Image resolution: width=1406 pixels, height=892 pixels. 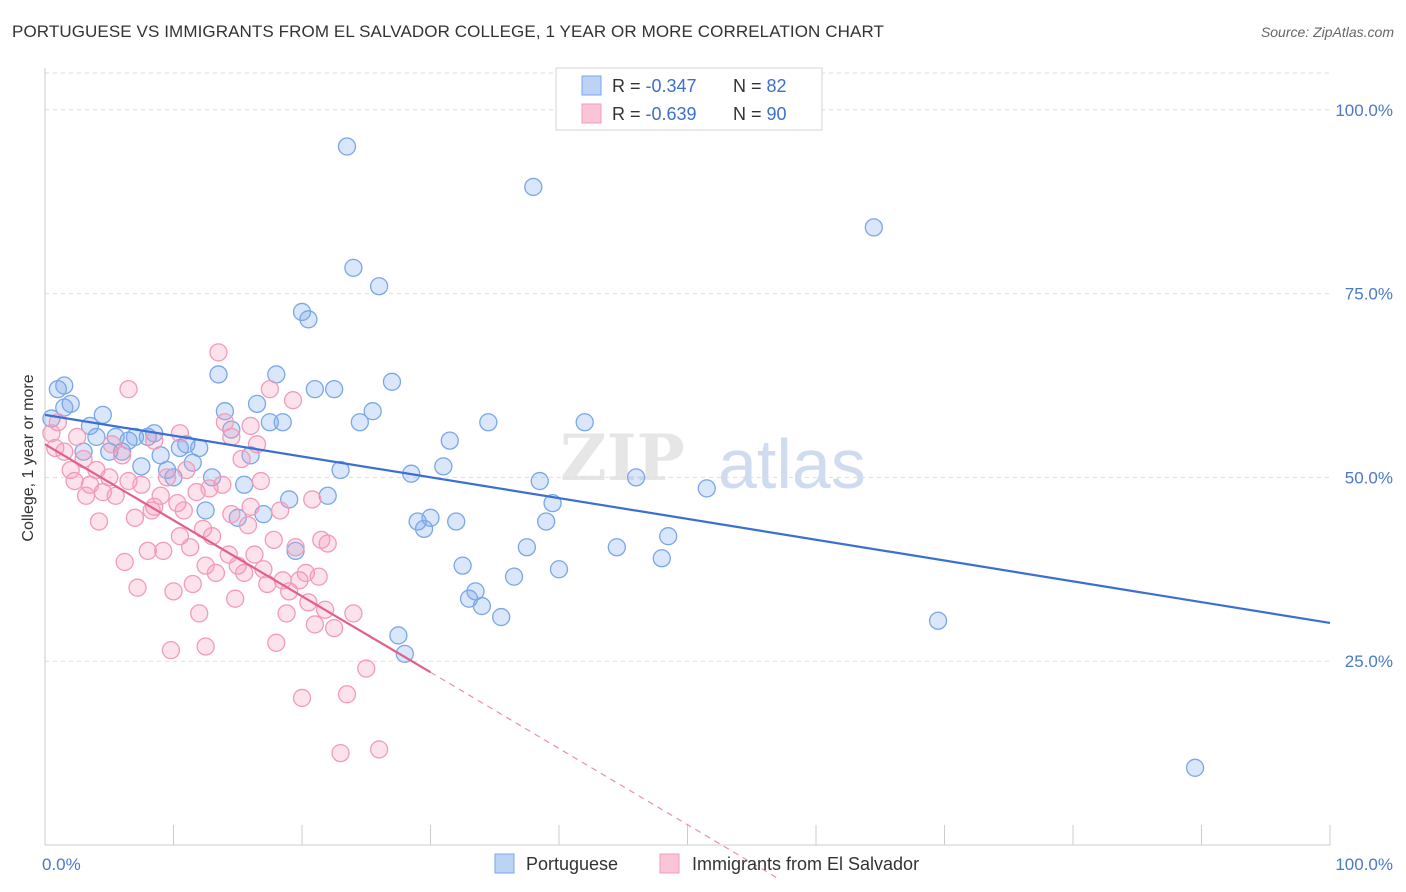 I want to click on bottom-legend-label-el-salvador: Immigrants from El Salvador, so click(x=805, y=864).